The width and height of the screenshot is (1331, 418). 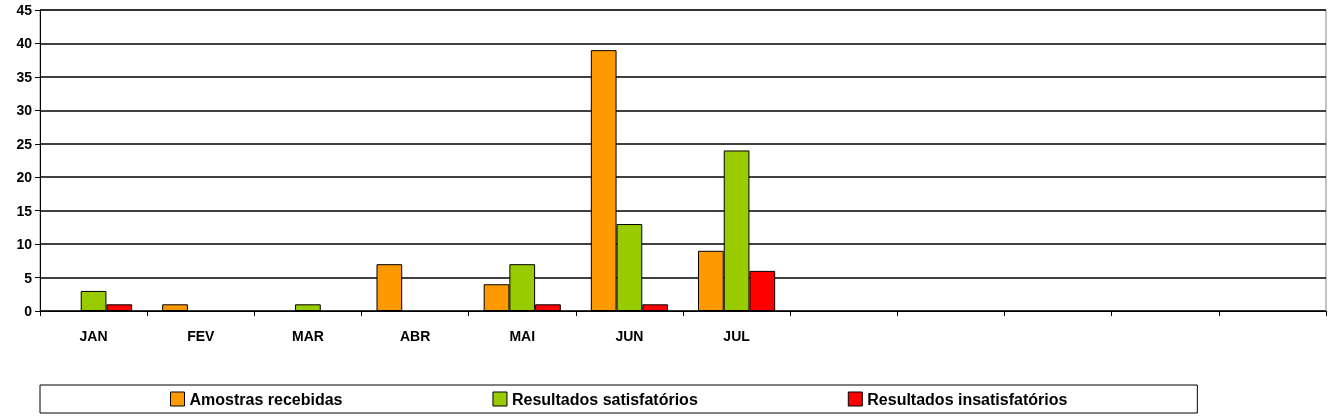 What do you see at coordinates (629, 336) in the screenshot?
I see `x-tick-label: JUN` at bounding box center [629, 336].